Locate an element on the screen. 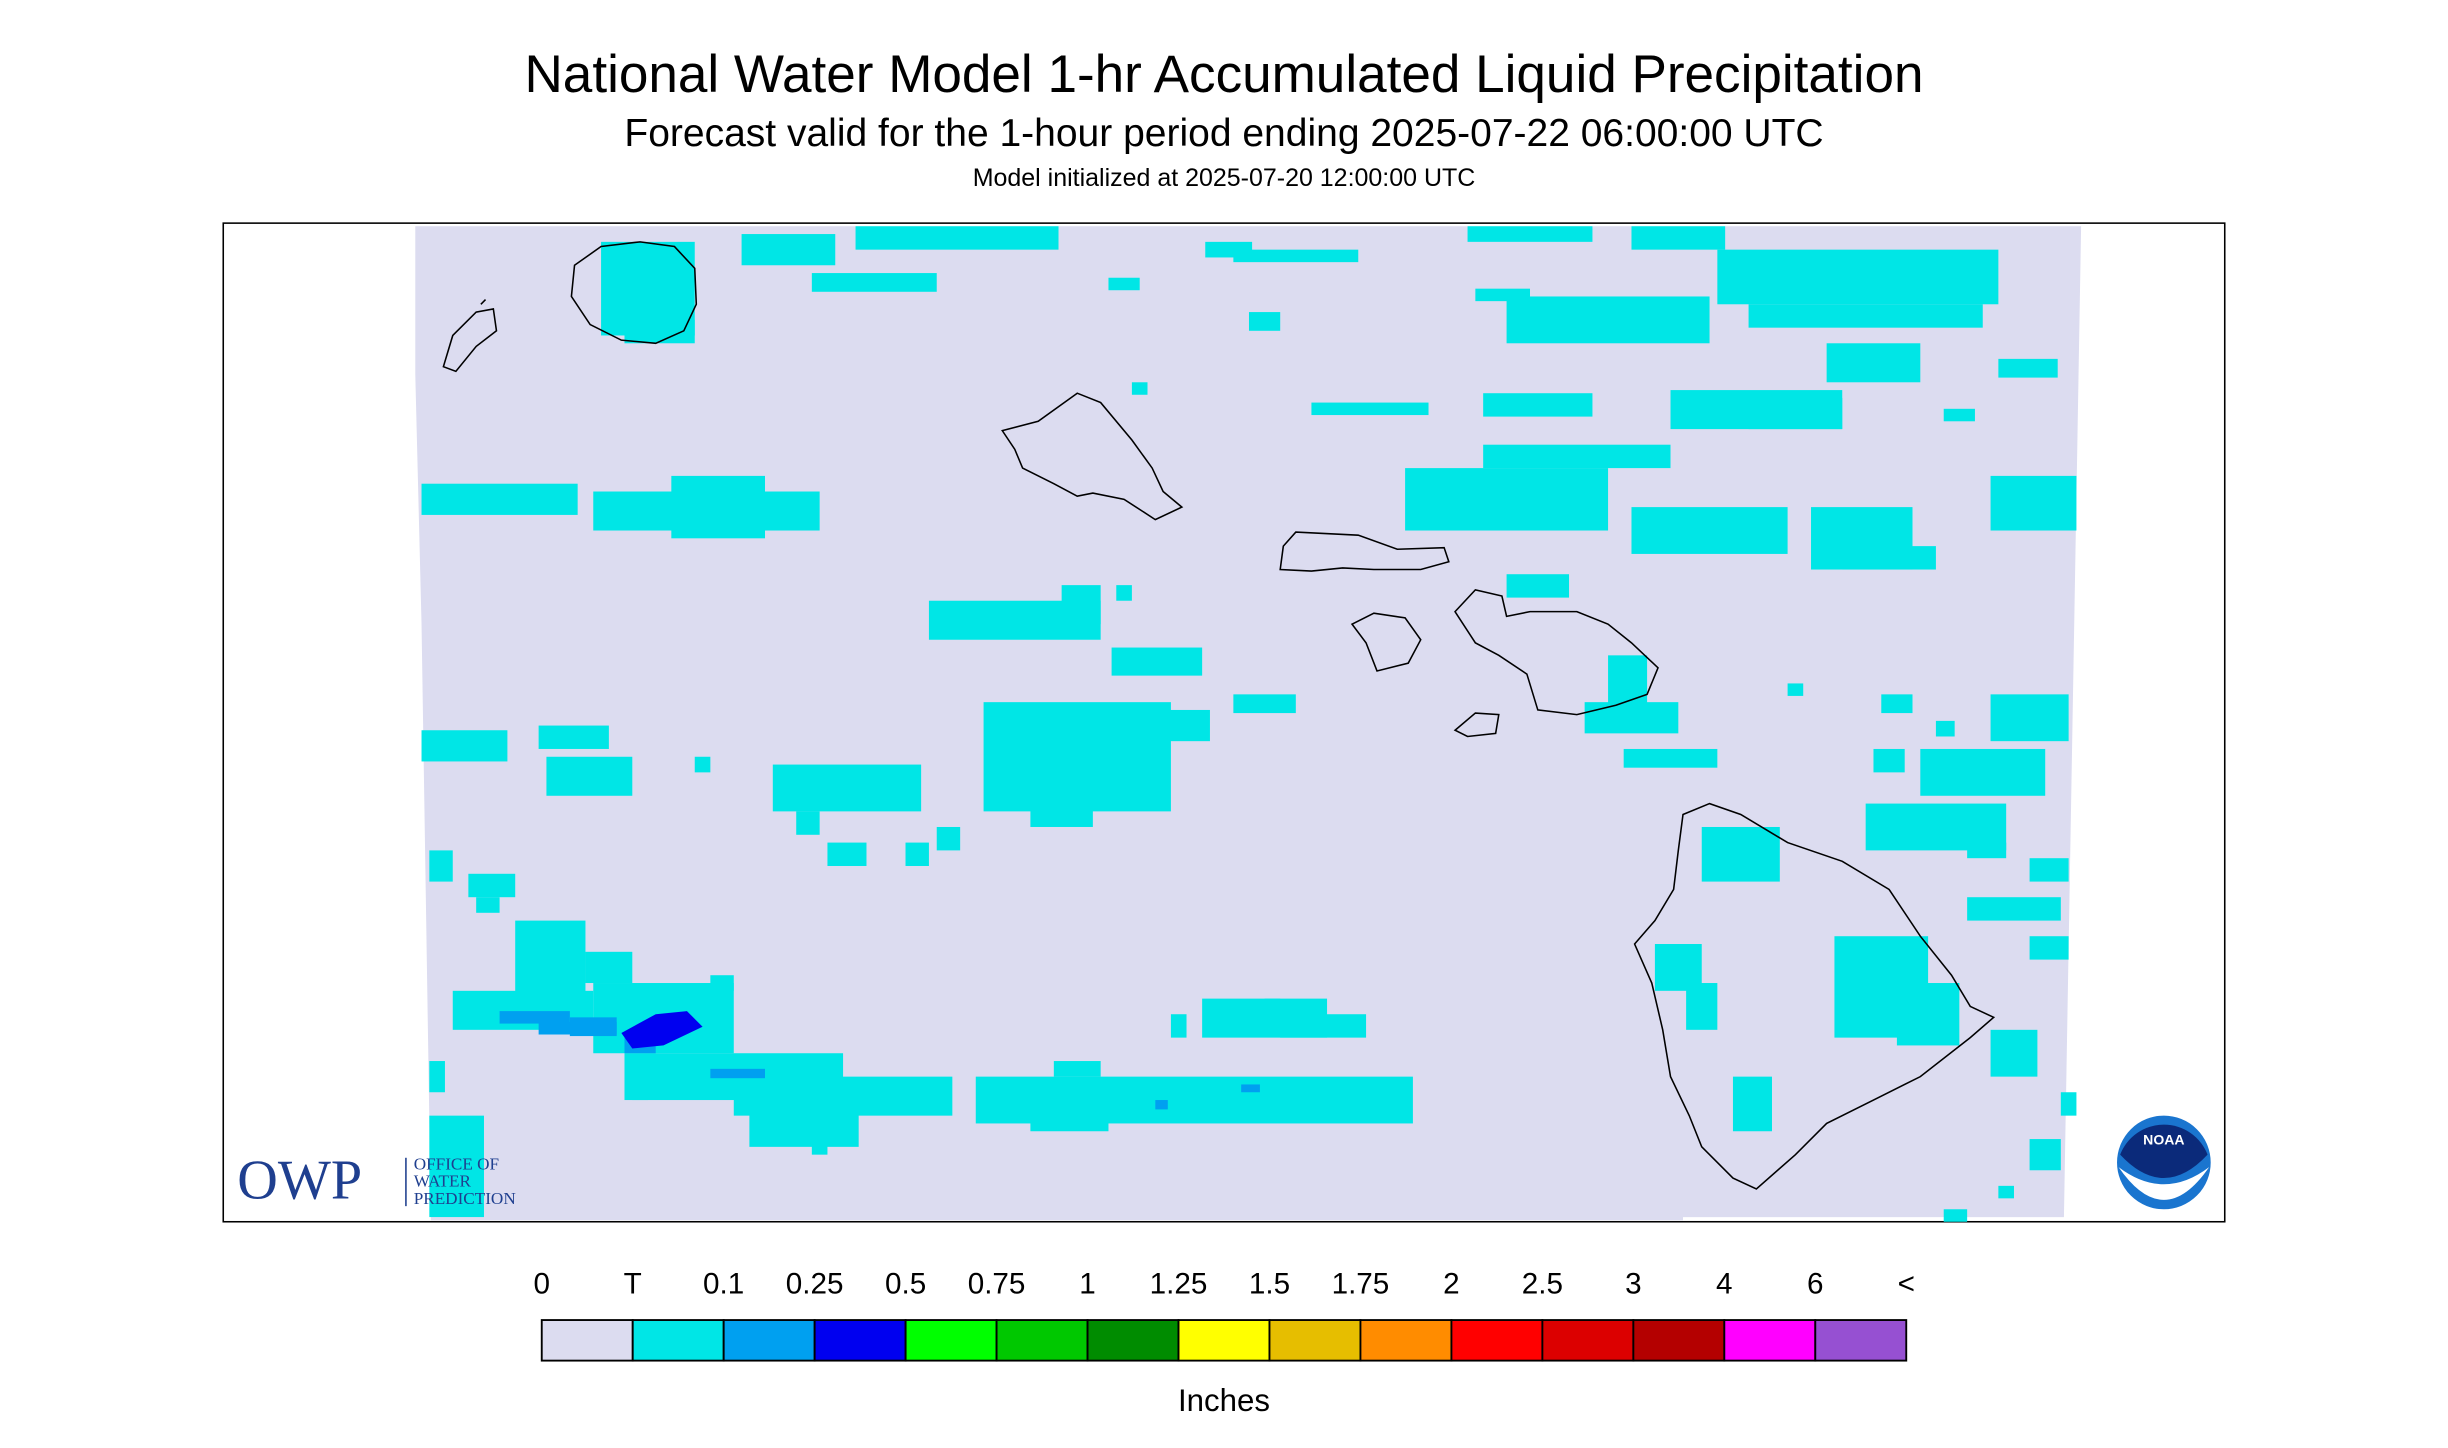 The image size is (2448, 1448). legend-label: 1.75 is located at coordinates (1361, 1284).